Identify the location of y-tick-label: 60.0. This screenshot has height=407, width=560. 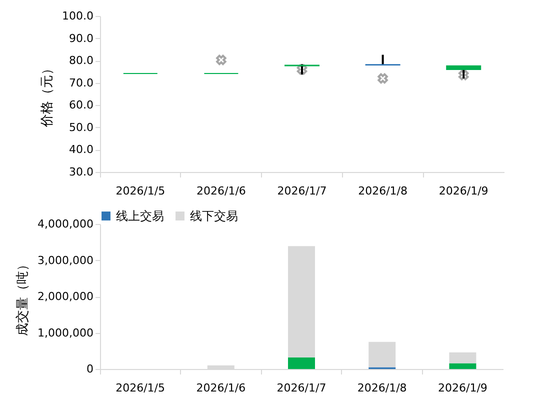
(81, 105).